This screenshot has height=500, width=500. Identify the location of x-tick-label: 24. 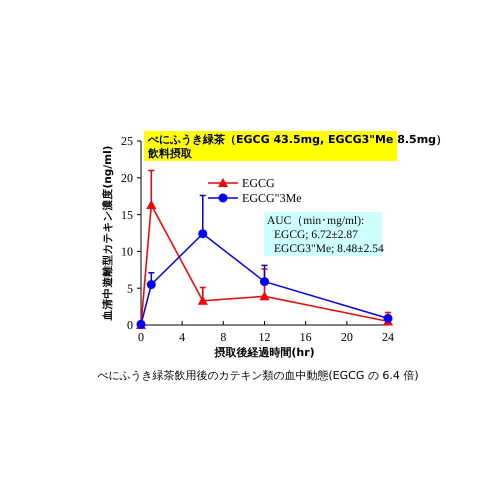
(388, 337).